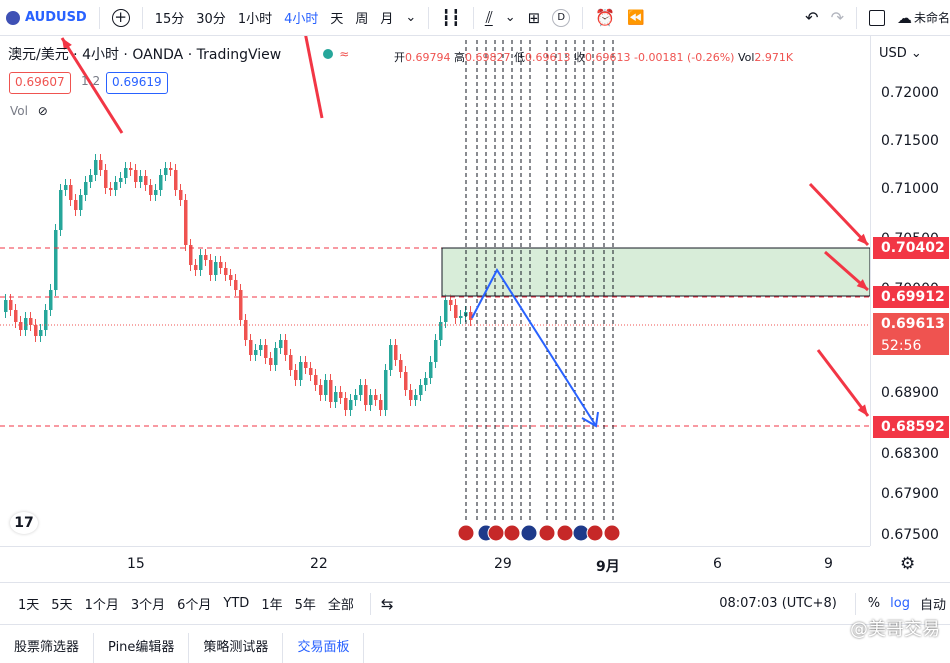 The height and width of the screenshot is (663, 950). What do you see at coordinates (24, 523) in the screenshot?
I see `tradingview-logo-icon: 17` at bounding box center [24, 523].